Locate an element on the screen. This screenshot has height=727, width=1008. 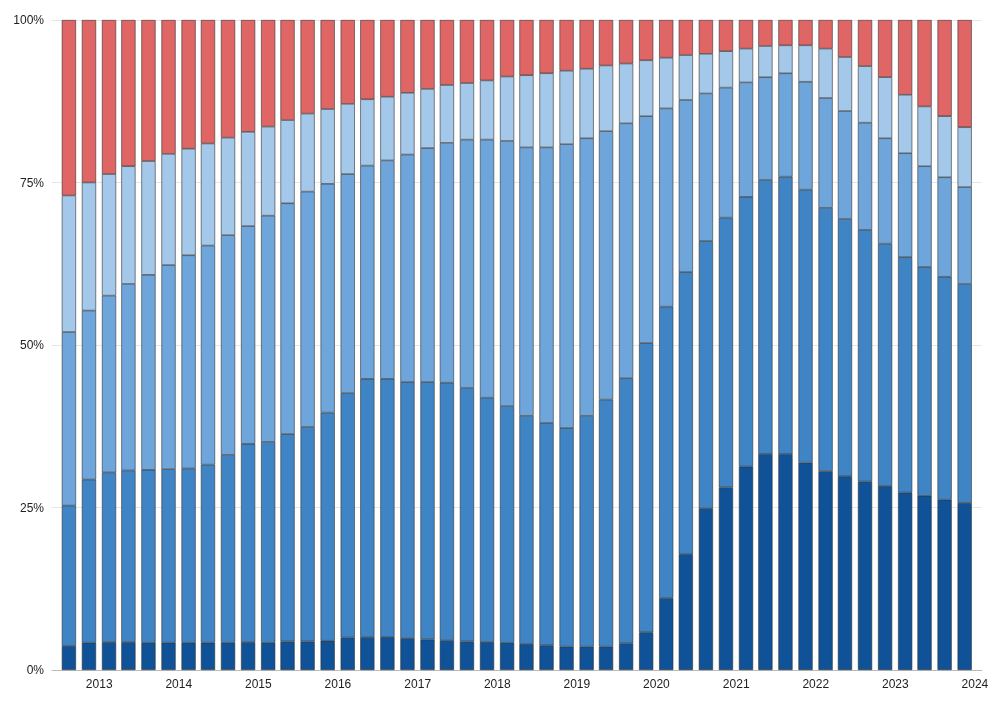
x-tick-label: 2013 is located at coordinates (99, 684).